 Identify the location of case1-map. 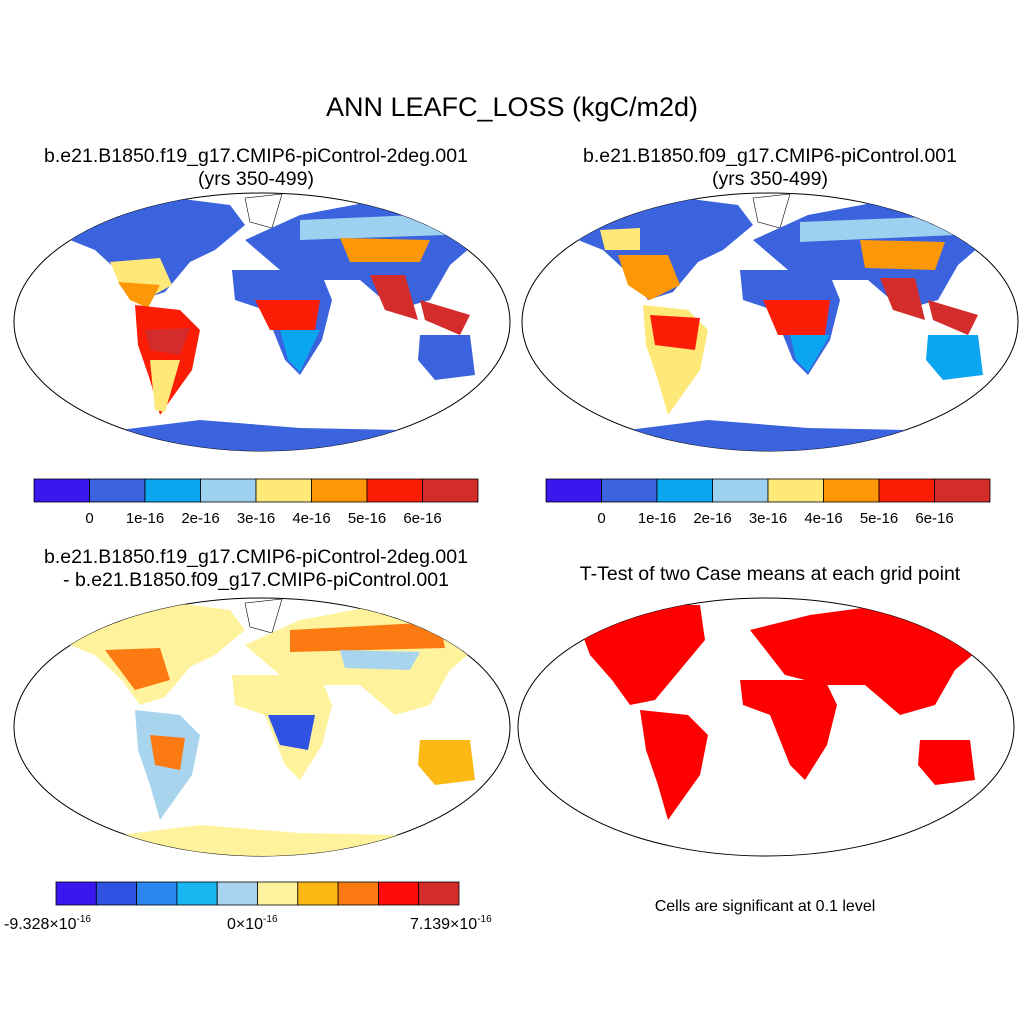
(262, 322).